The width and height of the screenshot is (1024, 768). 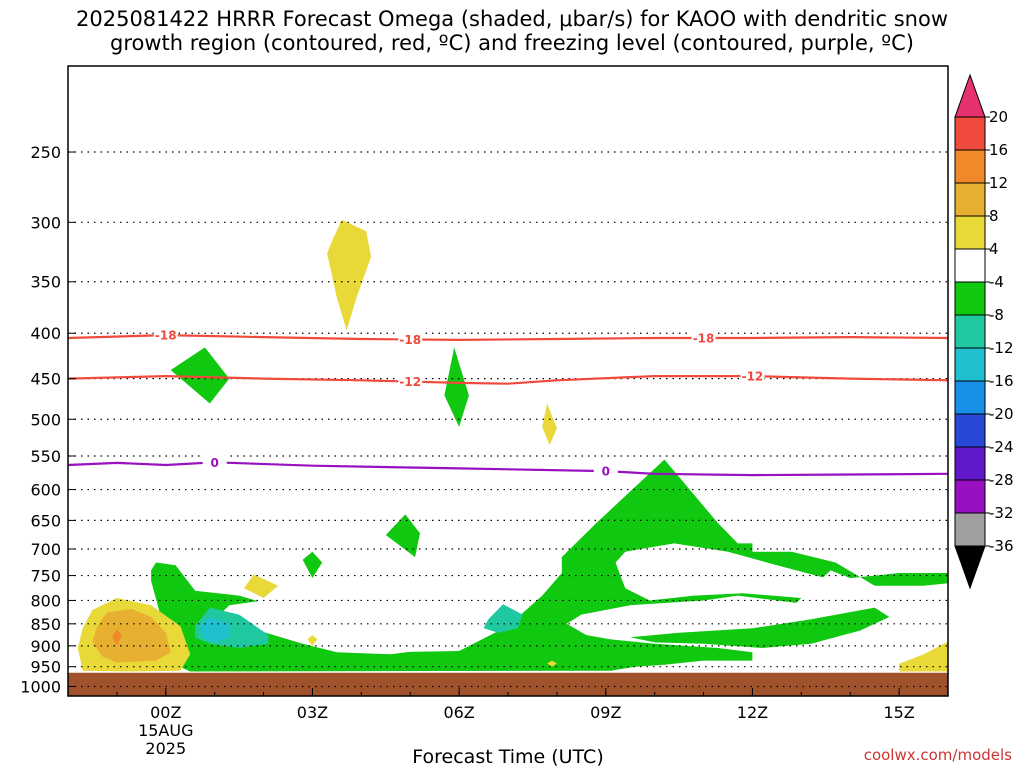 I want to click on y-tick-label: 950, so click(x=45, y=667).